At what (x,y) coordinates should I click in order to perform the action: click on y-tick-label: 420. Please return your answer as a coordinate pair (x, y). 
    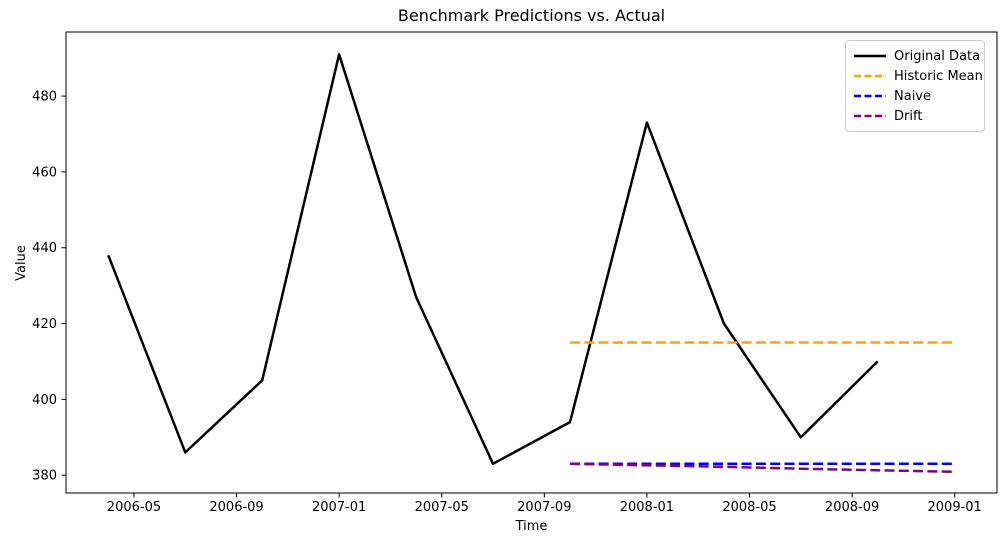
    Looking at the image, I should click on (44, 324).